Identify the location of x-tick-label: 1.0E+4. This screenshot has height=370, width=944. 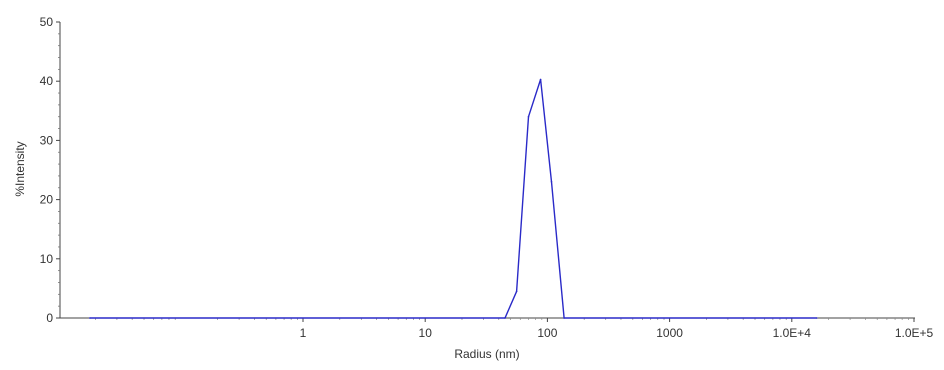
(792, 333).